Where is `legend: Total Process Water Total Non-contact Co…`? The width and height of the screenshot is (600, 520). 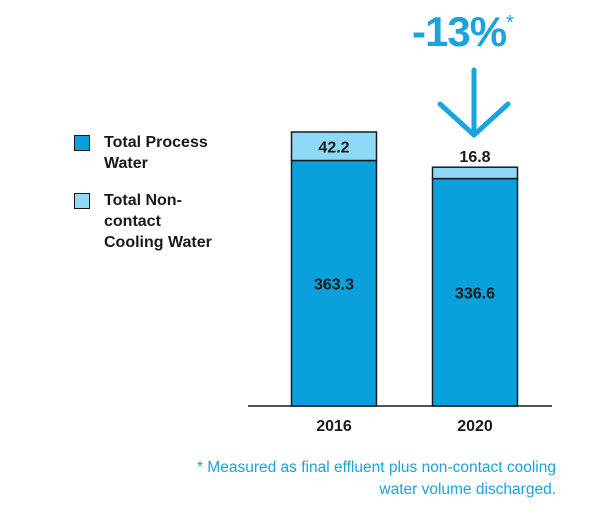 legend: Total Process Water Total Non-contact Co… is located at coordinates (154, 200).